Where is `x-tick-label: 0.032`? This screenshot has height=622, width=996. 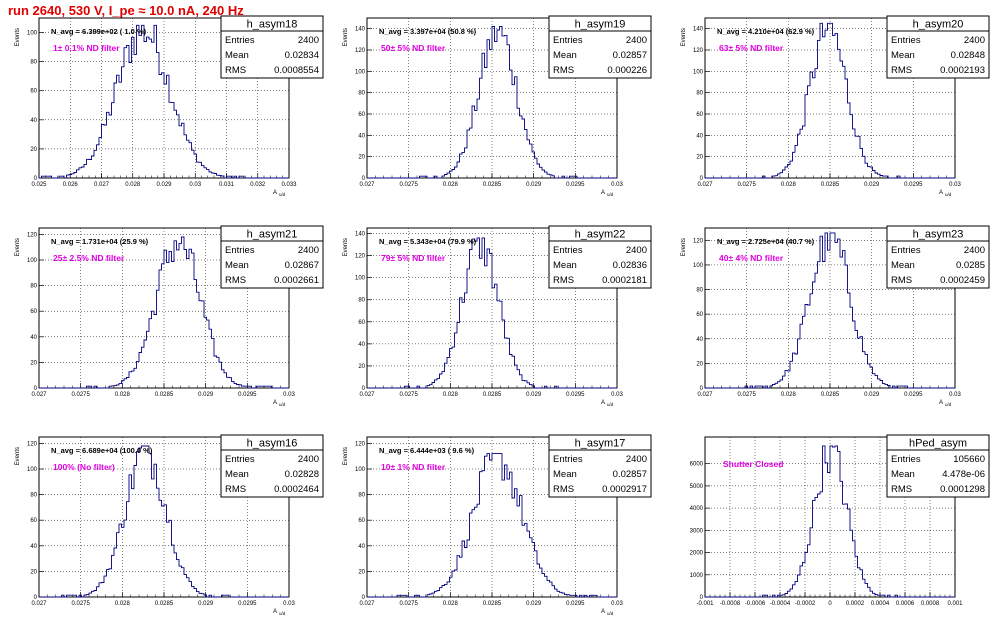
x-tick-label: 0.032 is located at coordinates (258, 185).